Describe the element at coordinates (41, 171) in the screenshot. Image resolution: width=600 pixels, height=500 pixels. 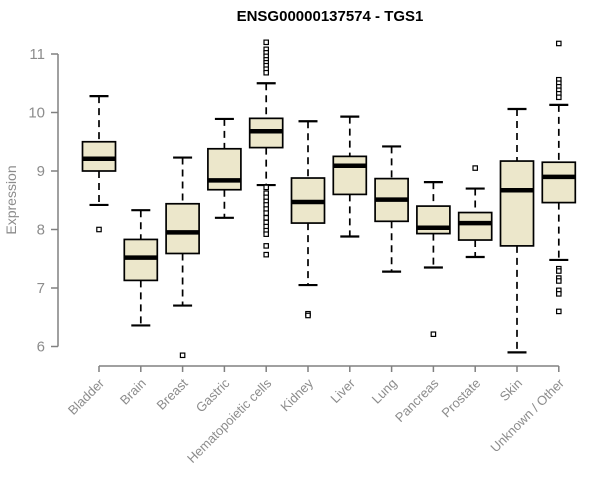
I see `y-tick-label: 9` at that location.